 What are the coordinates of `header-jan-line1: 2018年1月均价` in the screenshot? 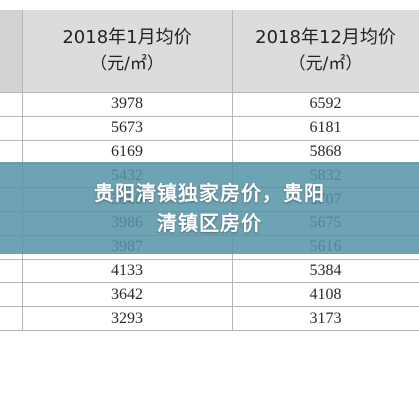 It's located at (127, 37).